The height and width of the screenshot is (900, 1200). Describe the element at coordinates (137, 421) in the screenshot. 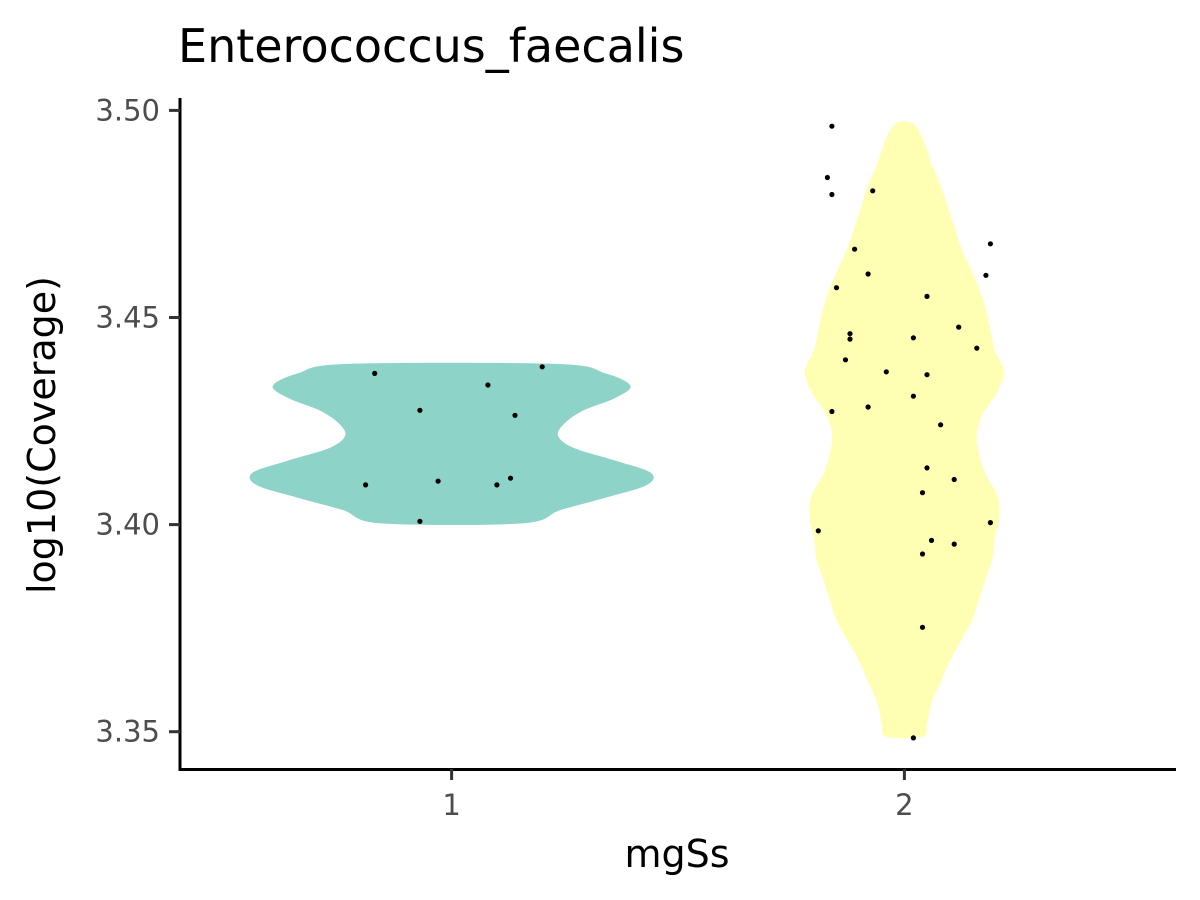

I see `y-axis-ticks: 3.35 3.40 3.45 3.50` at that location.